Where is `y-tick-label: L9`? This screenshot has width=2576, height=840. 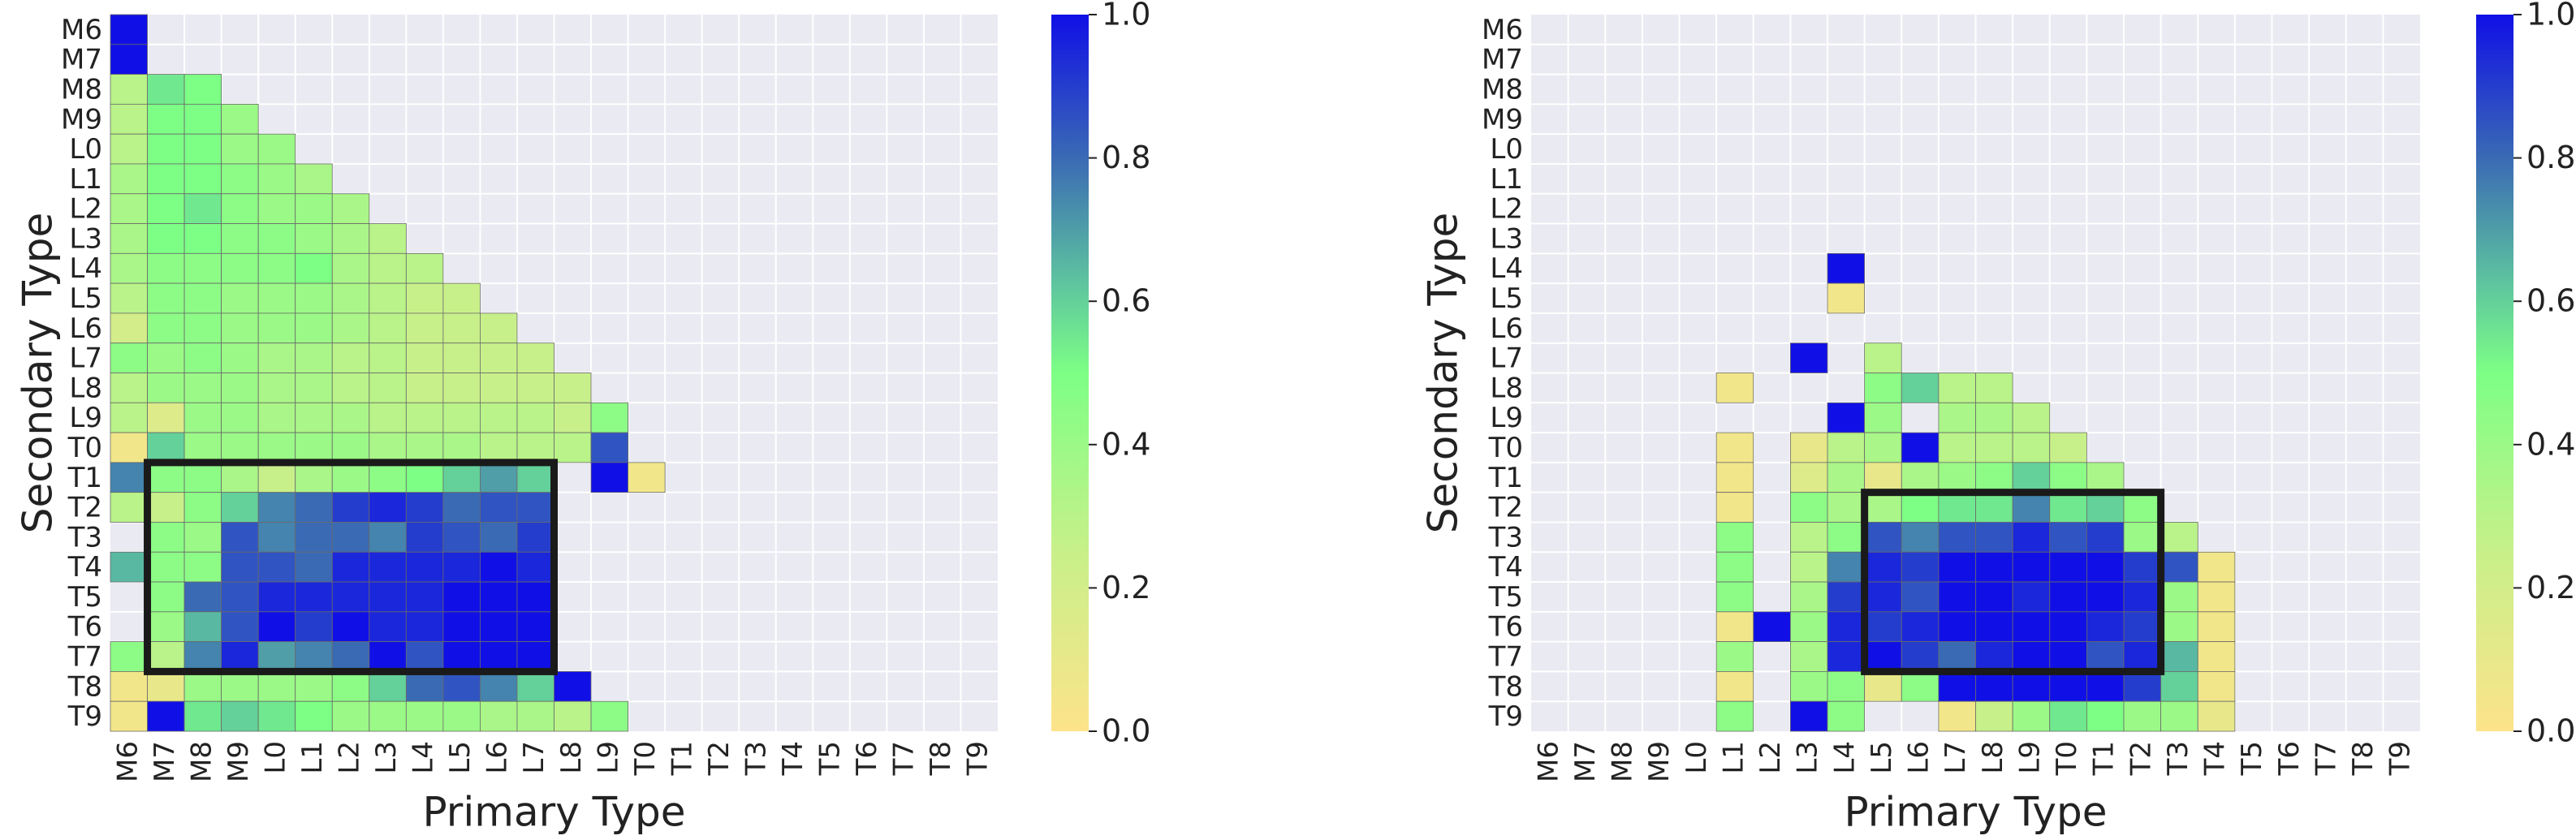 y-tick-label: L9 is located at coordinates (1506, 418).